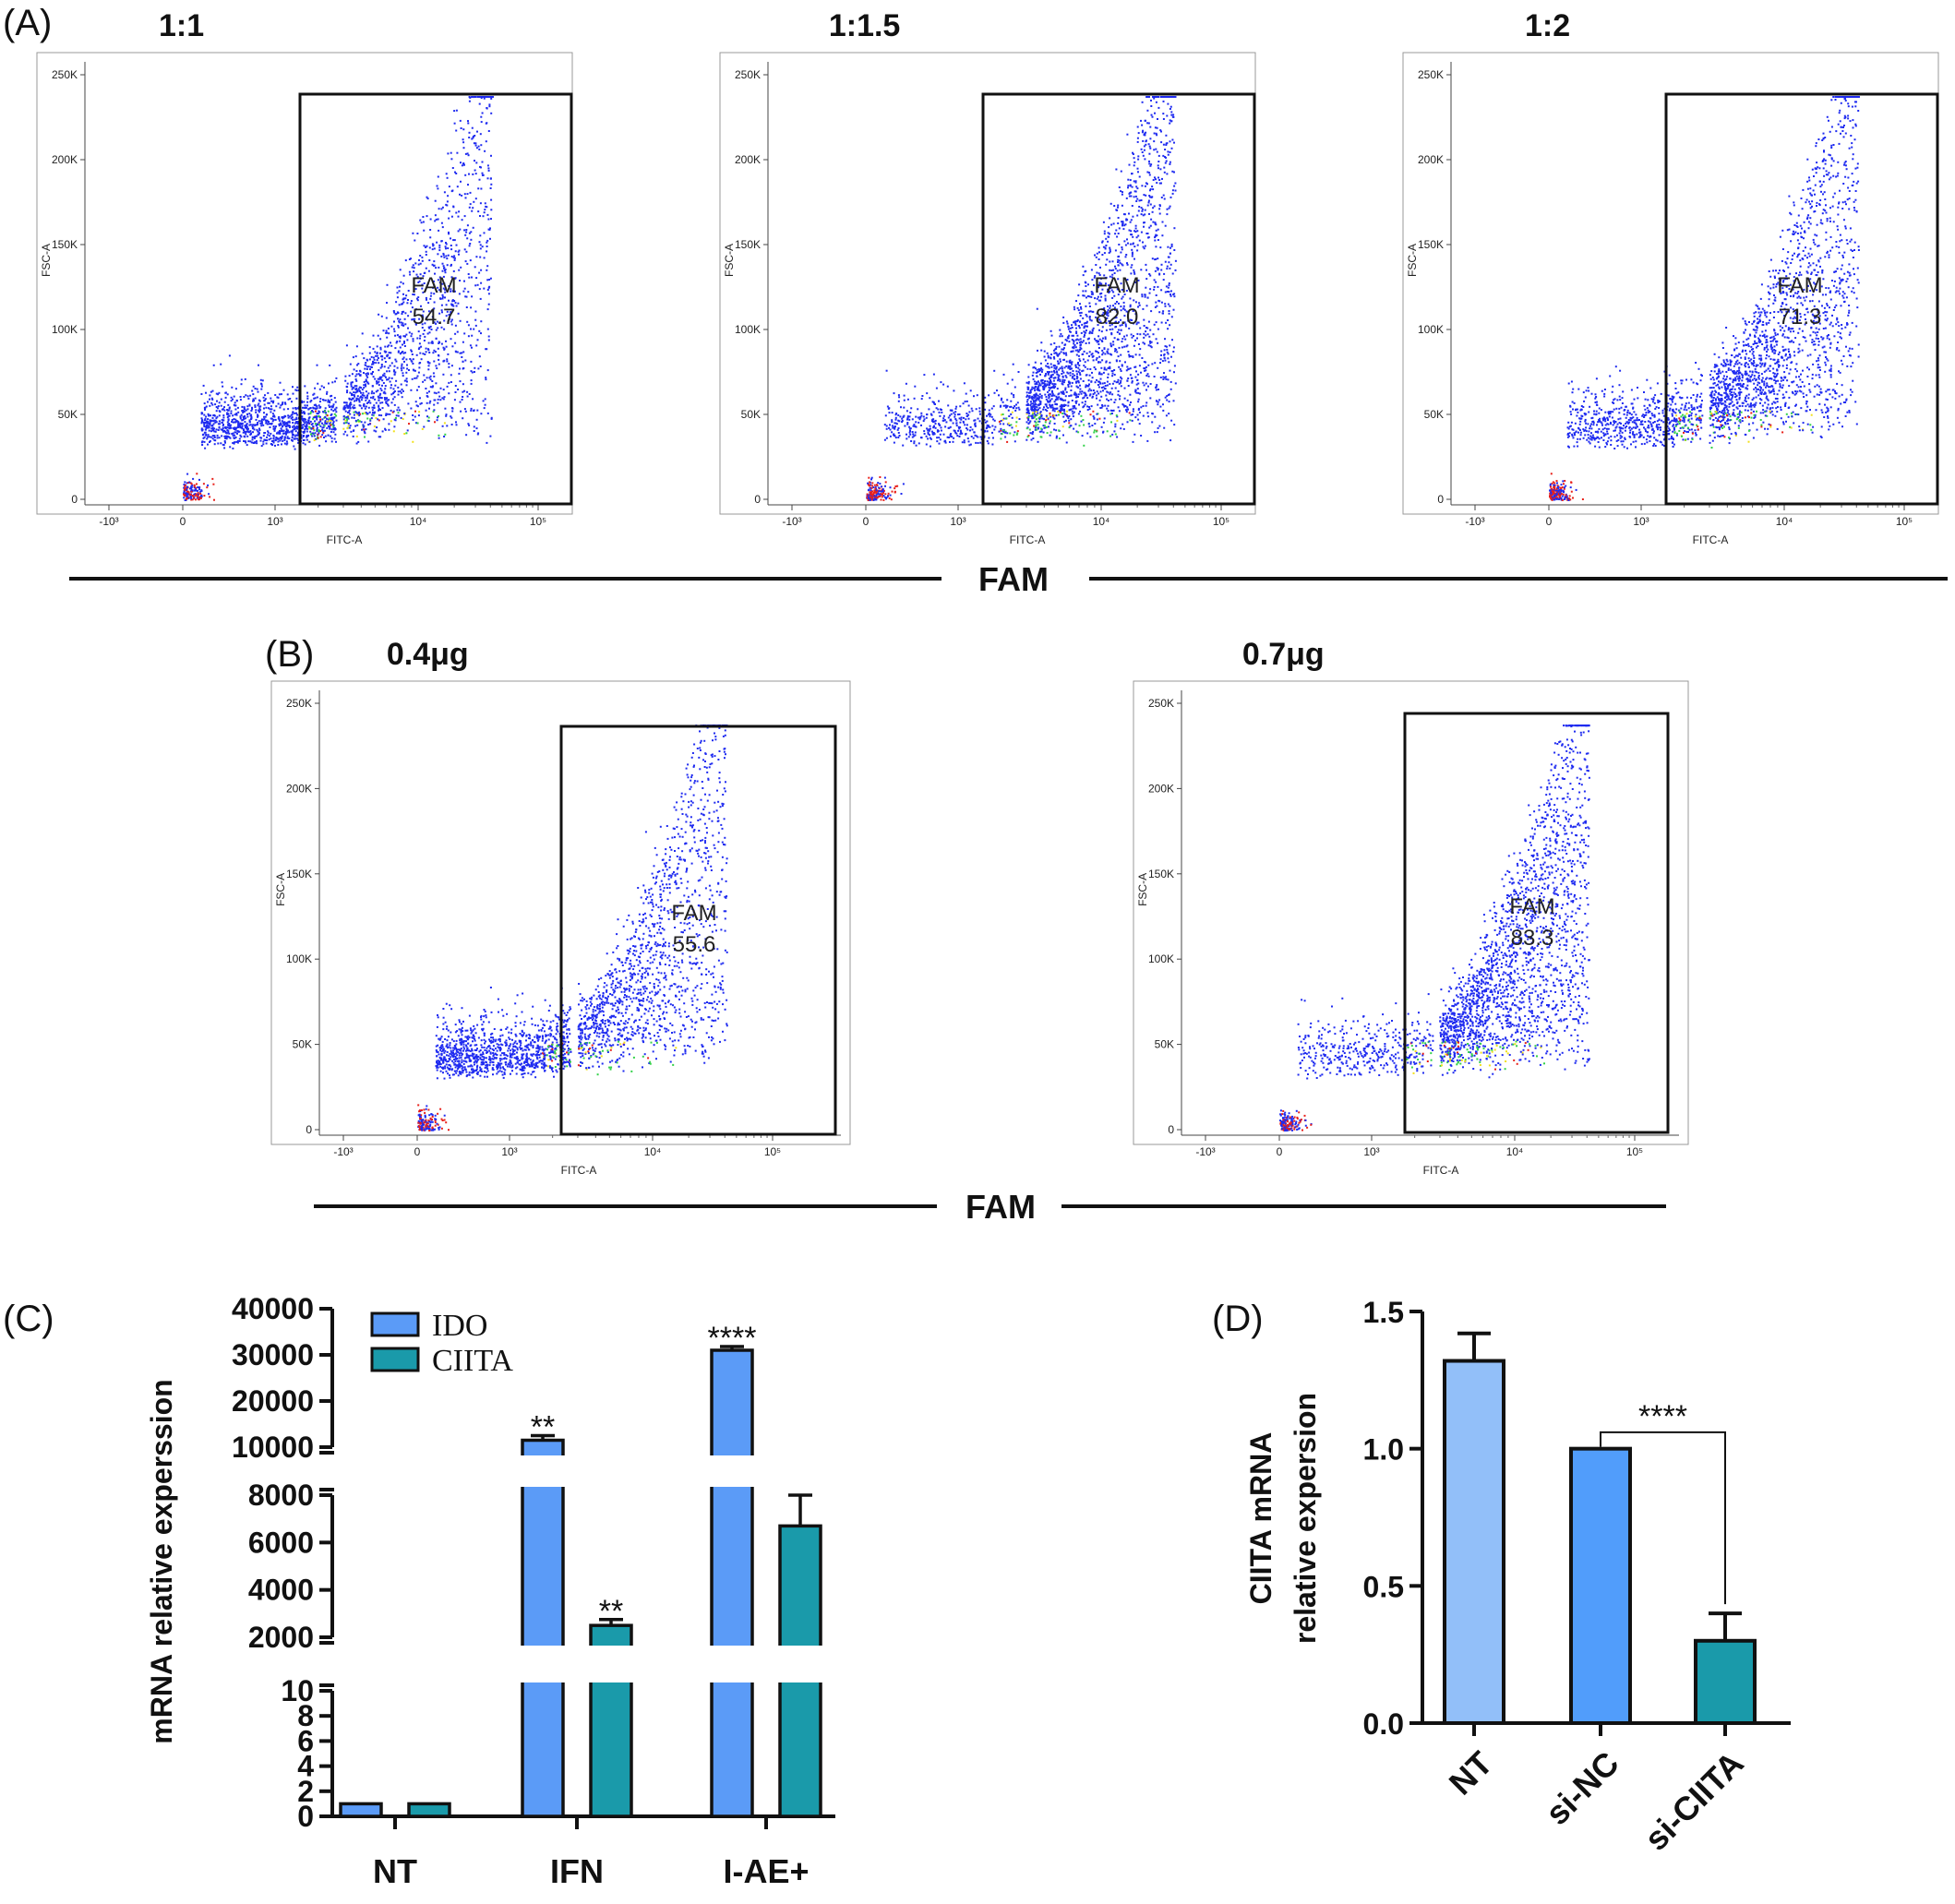 The image size is (1955, 1904). Describe the element at coordinates (273, 1354) in the screenshot. I see `y-tick-label: 30000` at that location.